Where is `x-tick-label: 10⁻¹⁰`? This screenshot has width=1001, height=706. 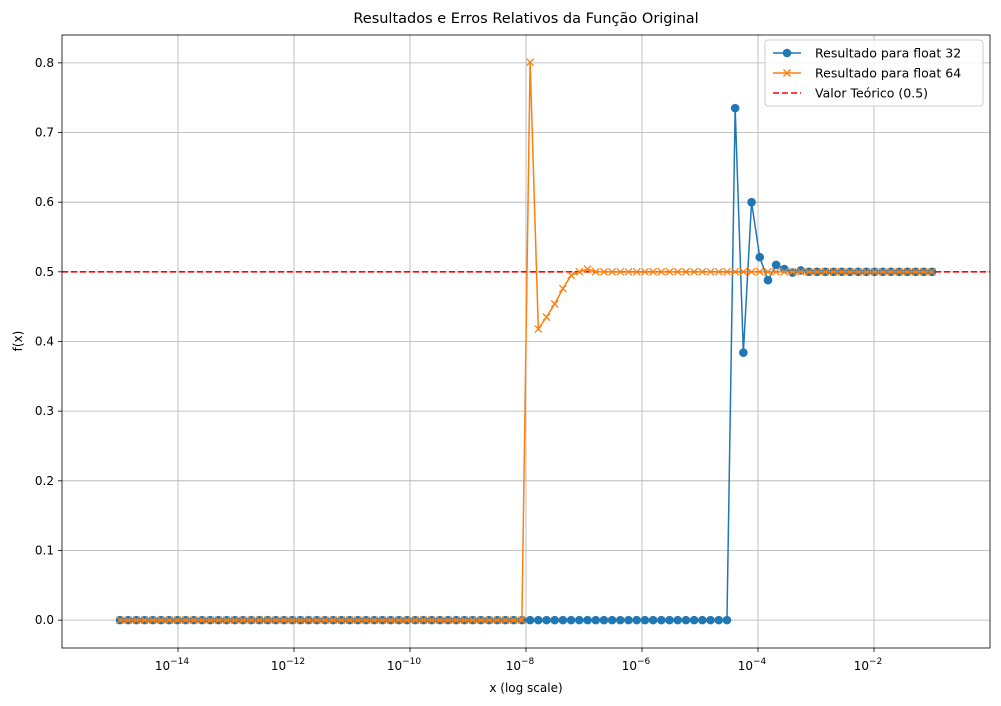
x-tick-label: 10⁻¹⁰ is located at coordinates (404, 665).